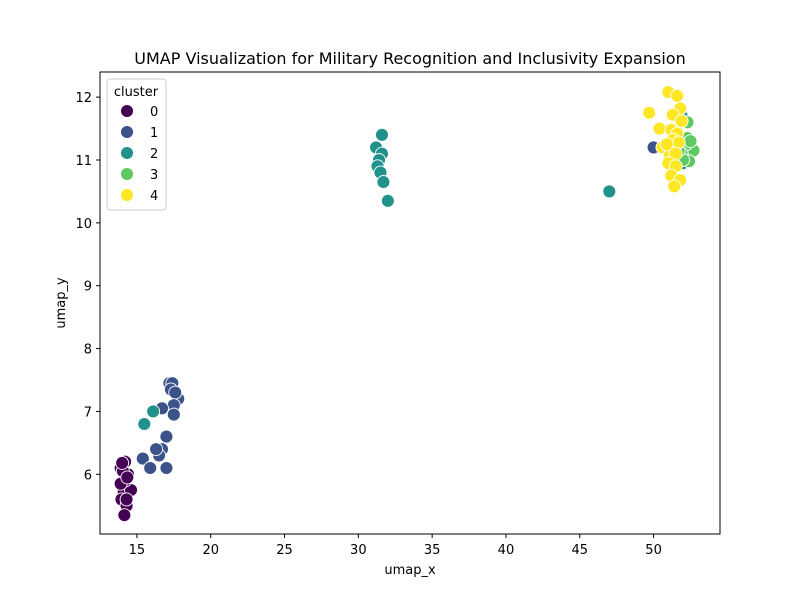 The image size is (800, 600). I want to click on legend-label-2: 2, so click(154, 154).